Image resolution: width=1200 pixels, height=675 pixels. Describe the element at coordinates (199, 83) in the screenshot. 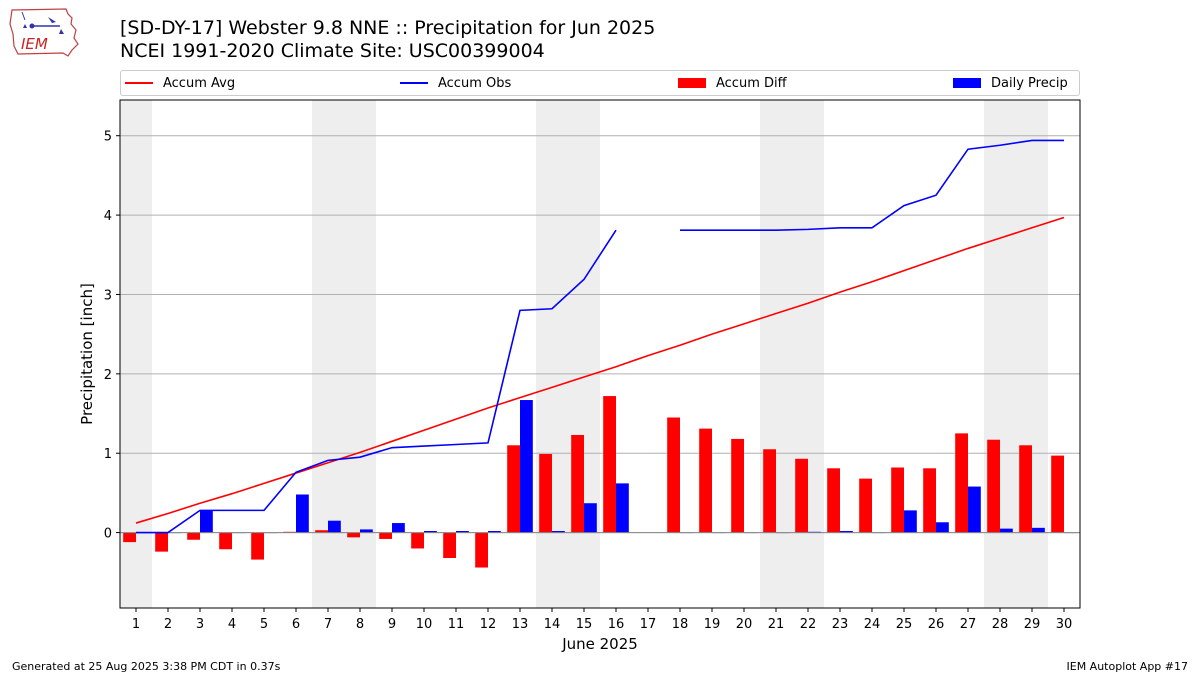

I see `legend-label-accum-avg: Accum Avg` at that location.